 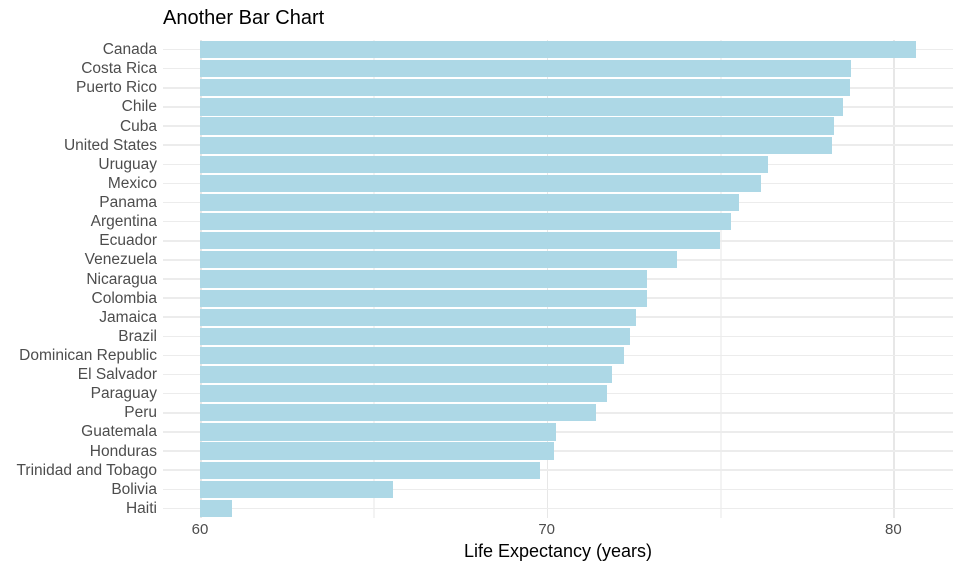 I want to click on y-tick-label: Dominican Republic, so click(x=88, y=355).